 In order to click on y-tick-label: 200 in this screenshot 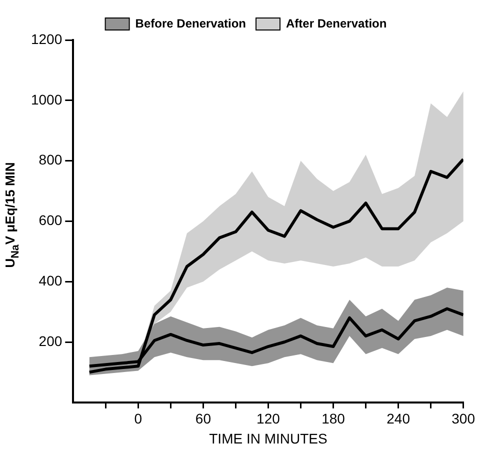, I will do `click(50, 340)`.